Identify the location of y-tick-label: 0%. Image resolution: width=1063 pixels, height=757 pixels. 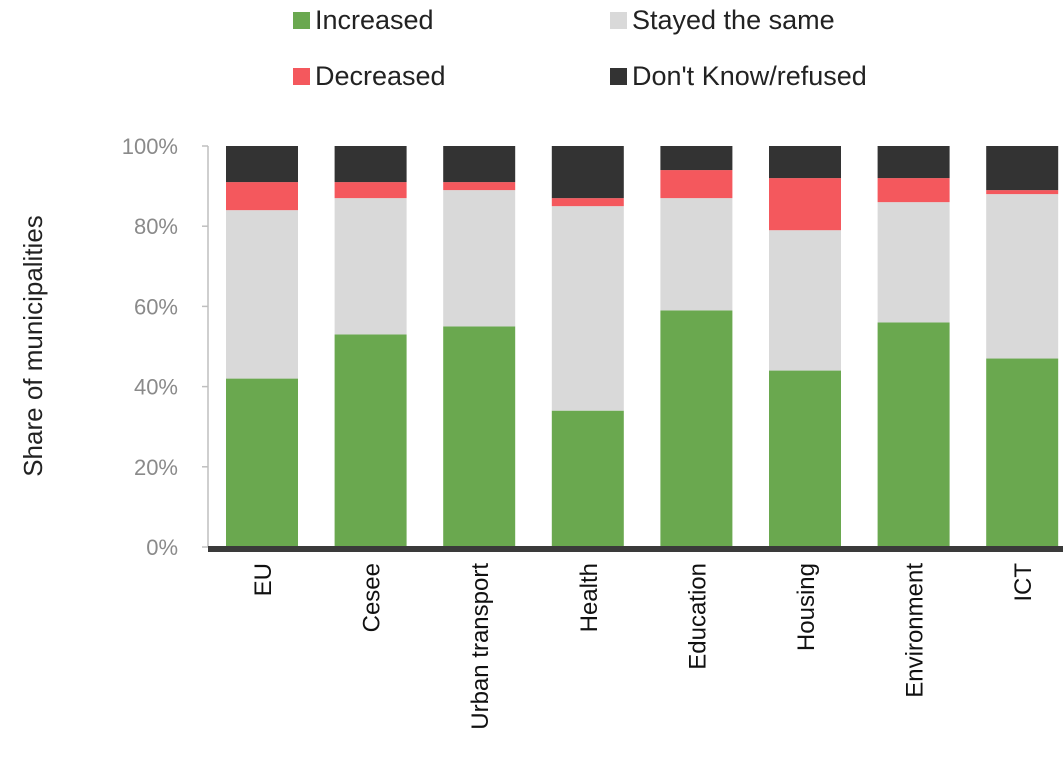
(162, 547).